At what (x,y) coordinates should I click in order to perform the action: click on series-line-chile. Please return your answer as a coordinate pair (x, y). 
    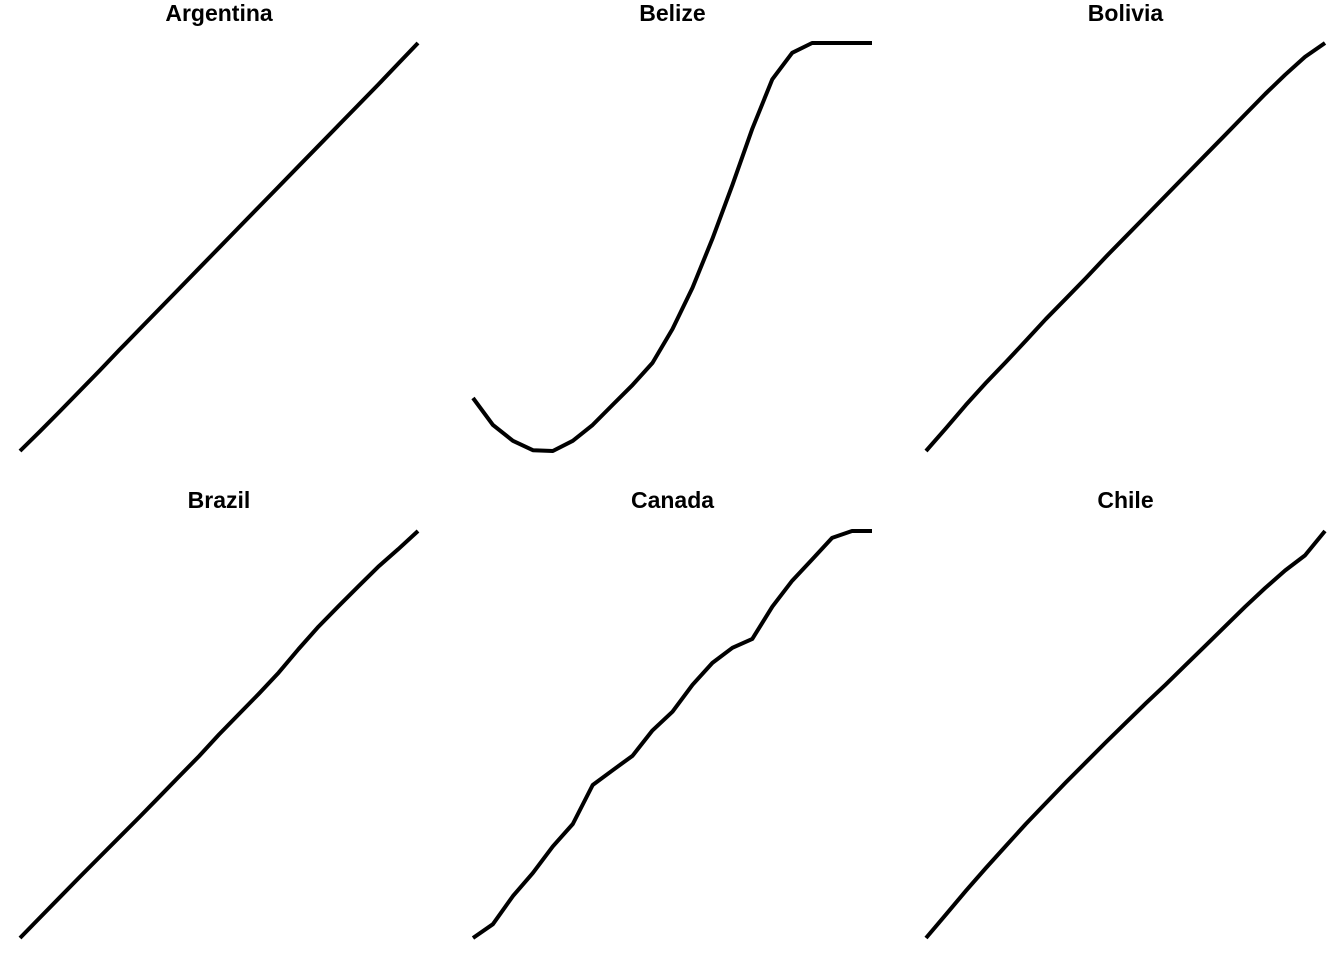
    Looking at the image, I should click on (1125, 734).